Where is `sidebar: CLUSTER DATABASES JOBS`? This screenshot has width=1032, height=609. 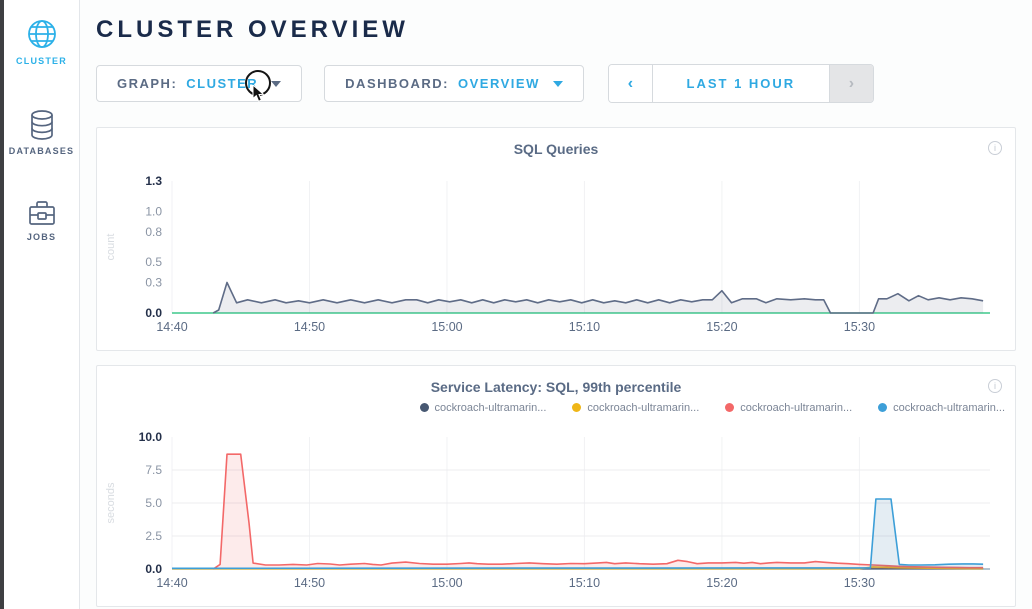
sidebar: CLUSTER DATABASES JOBS is located at coordinates (42, 304).